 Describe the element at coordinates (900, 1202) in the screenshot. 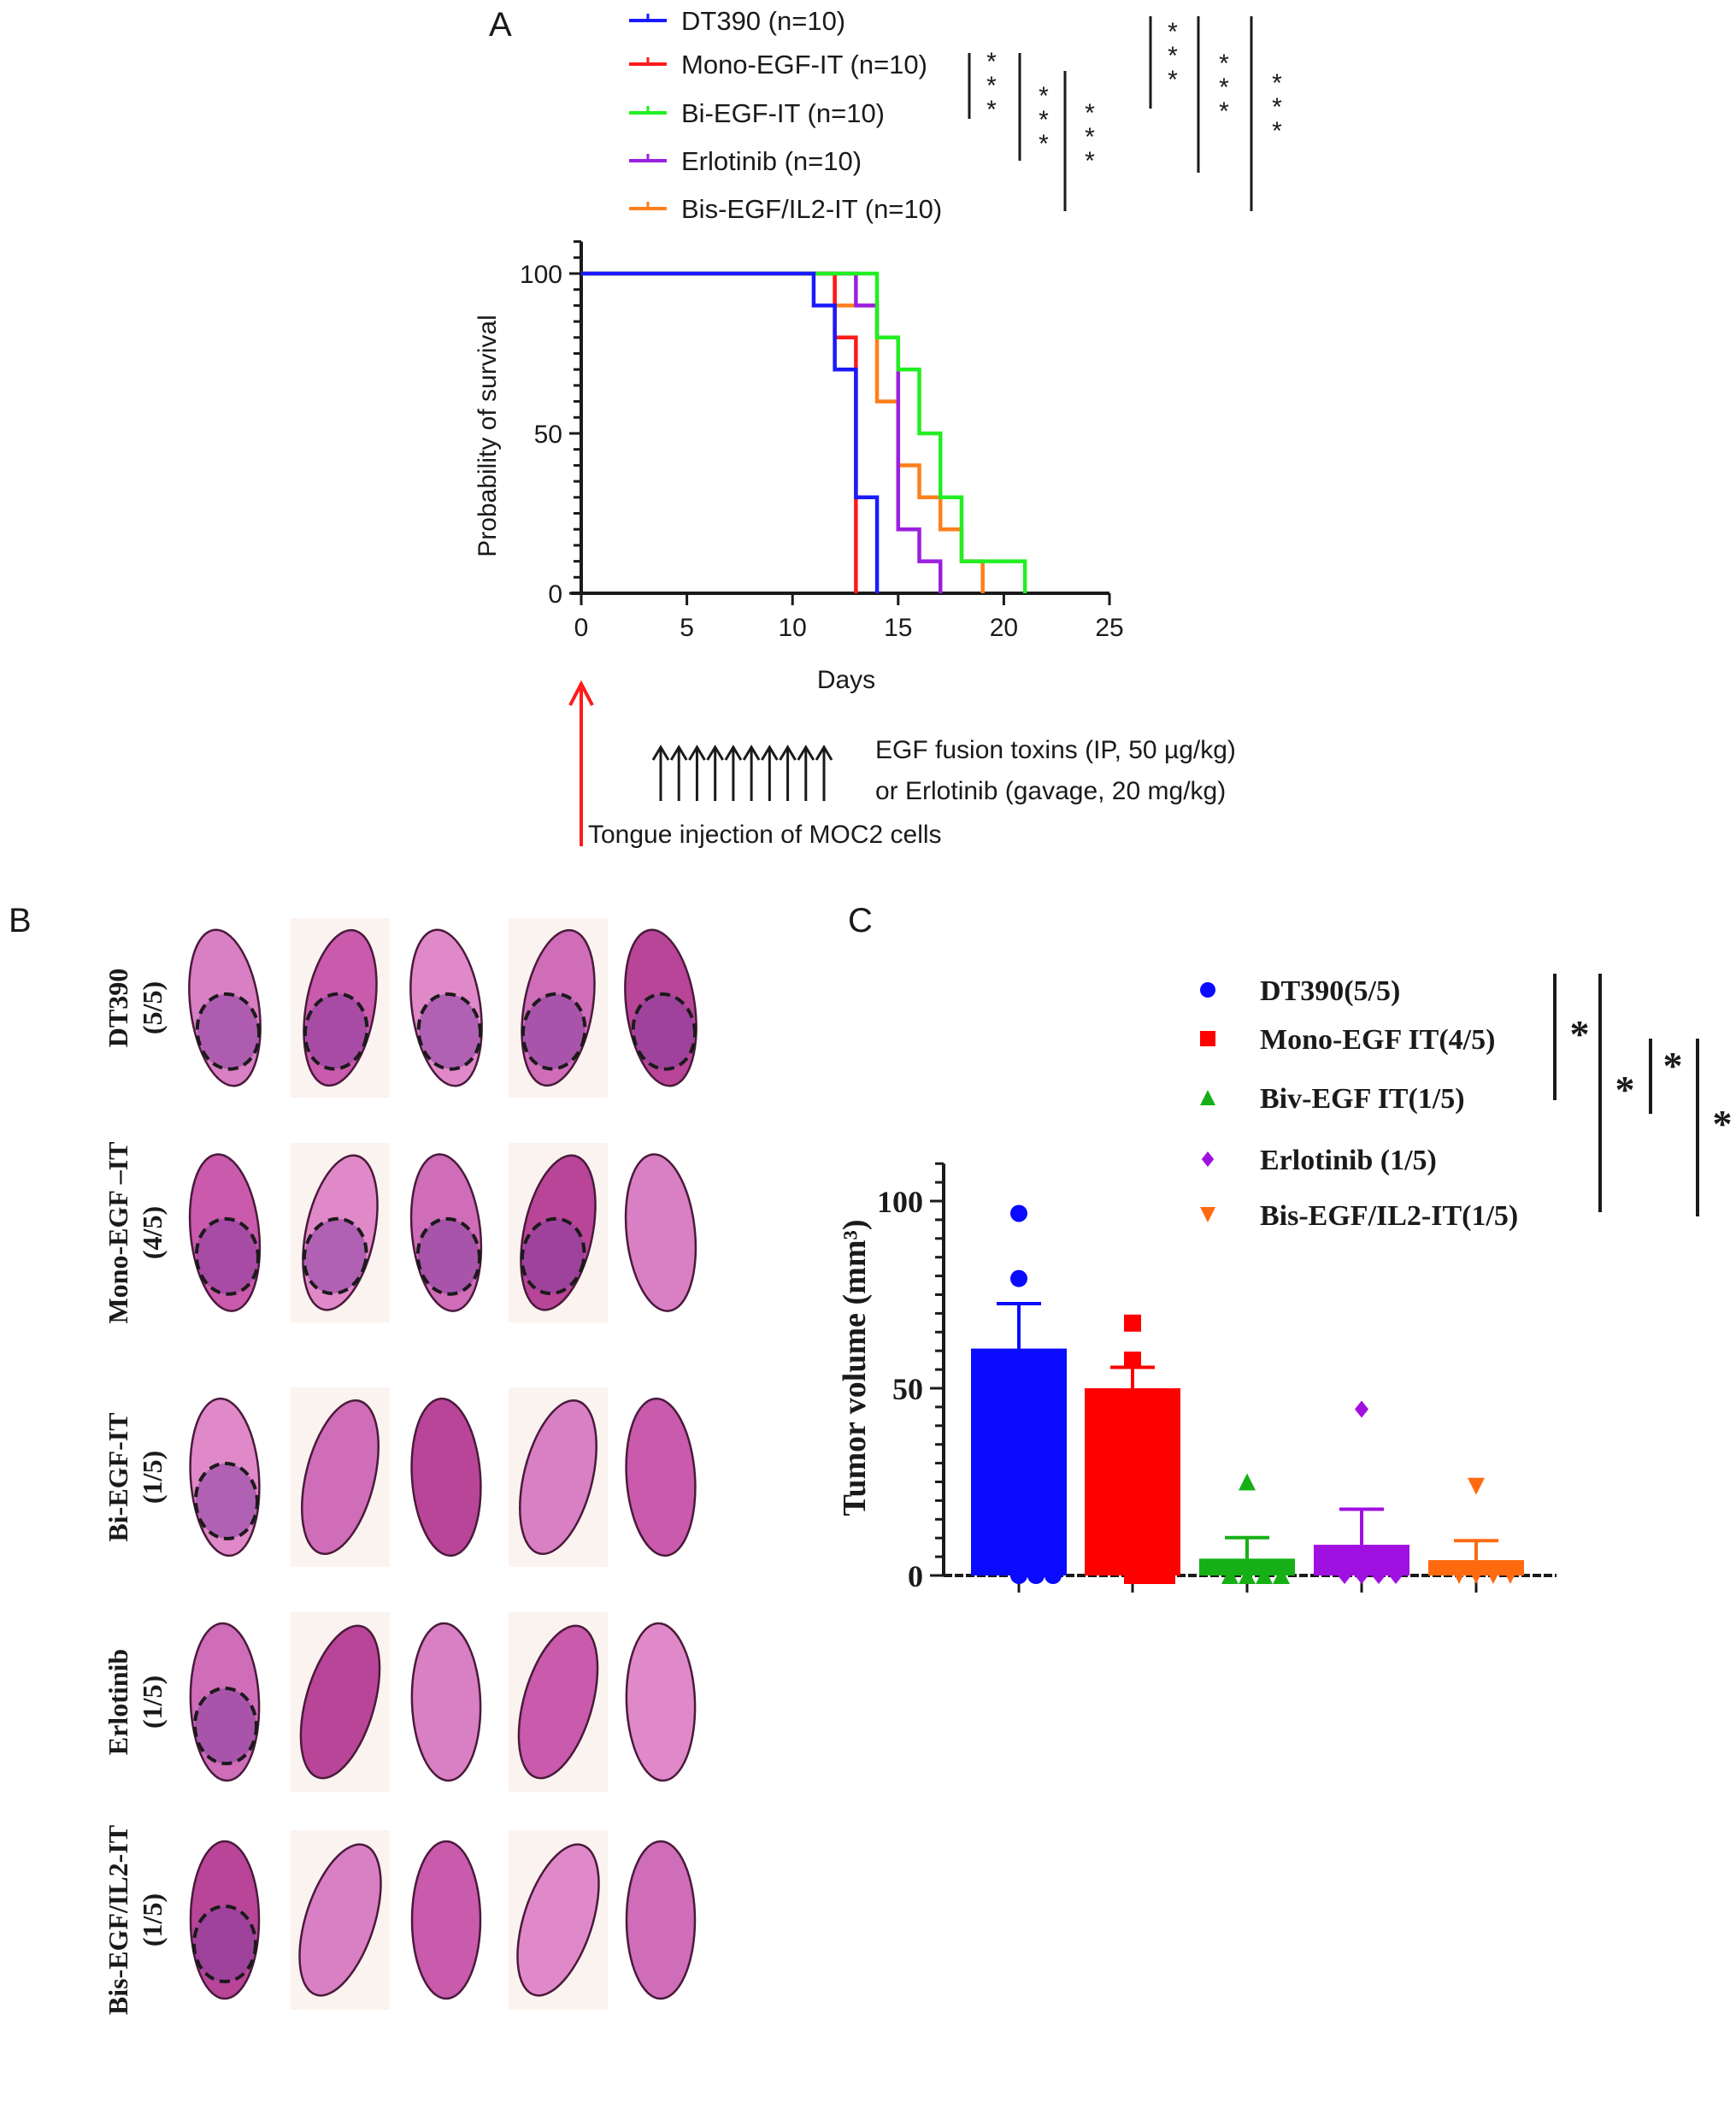

I see `tumor-y-tick-label: 100` at that location.